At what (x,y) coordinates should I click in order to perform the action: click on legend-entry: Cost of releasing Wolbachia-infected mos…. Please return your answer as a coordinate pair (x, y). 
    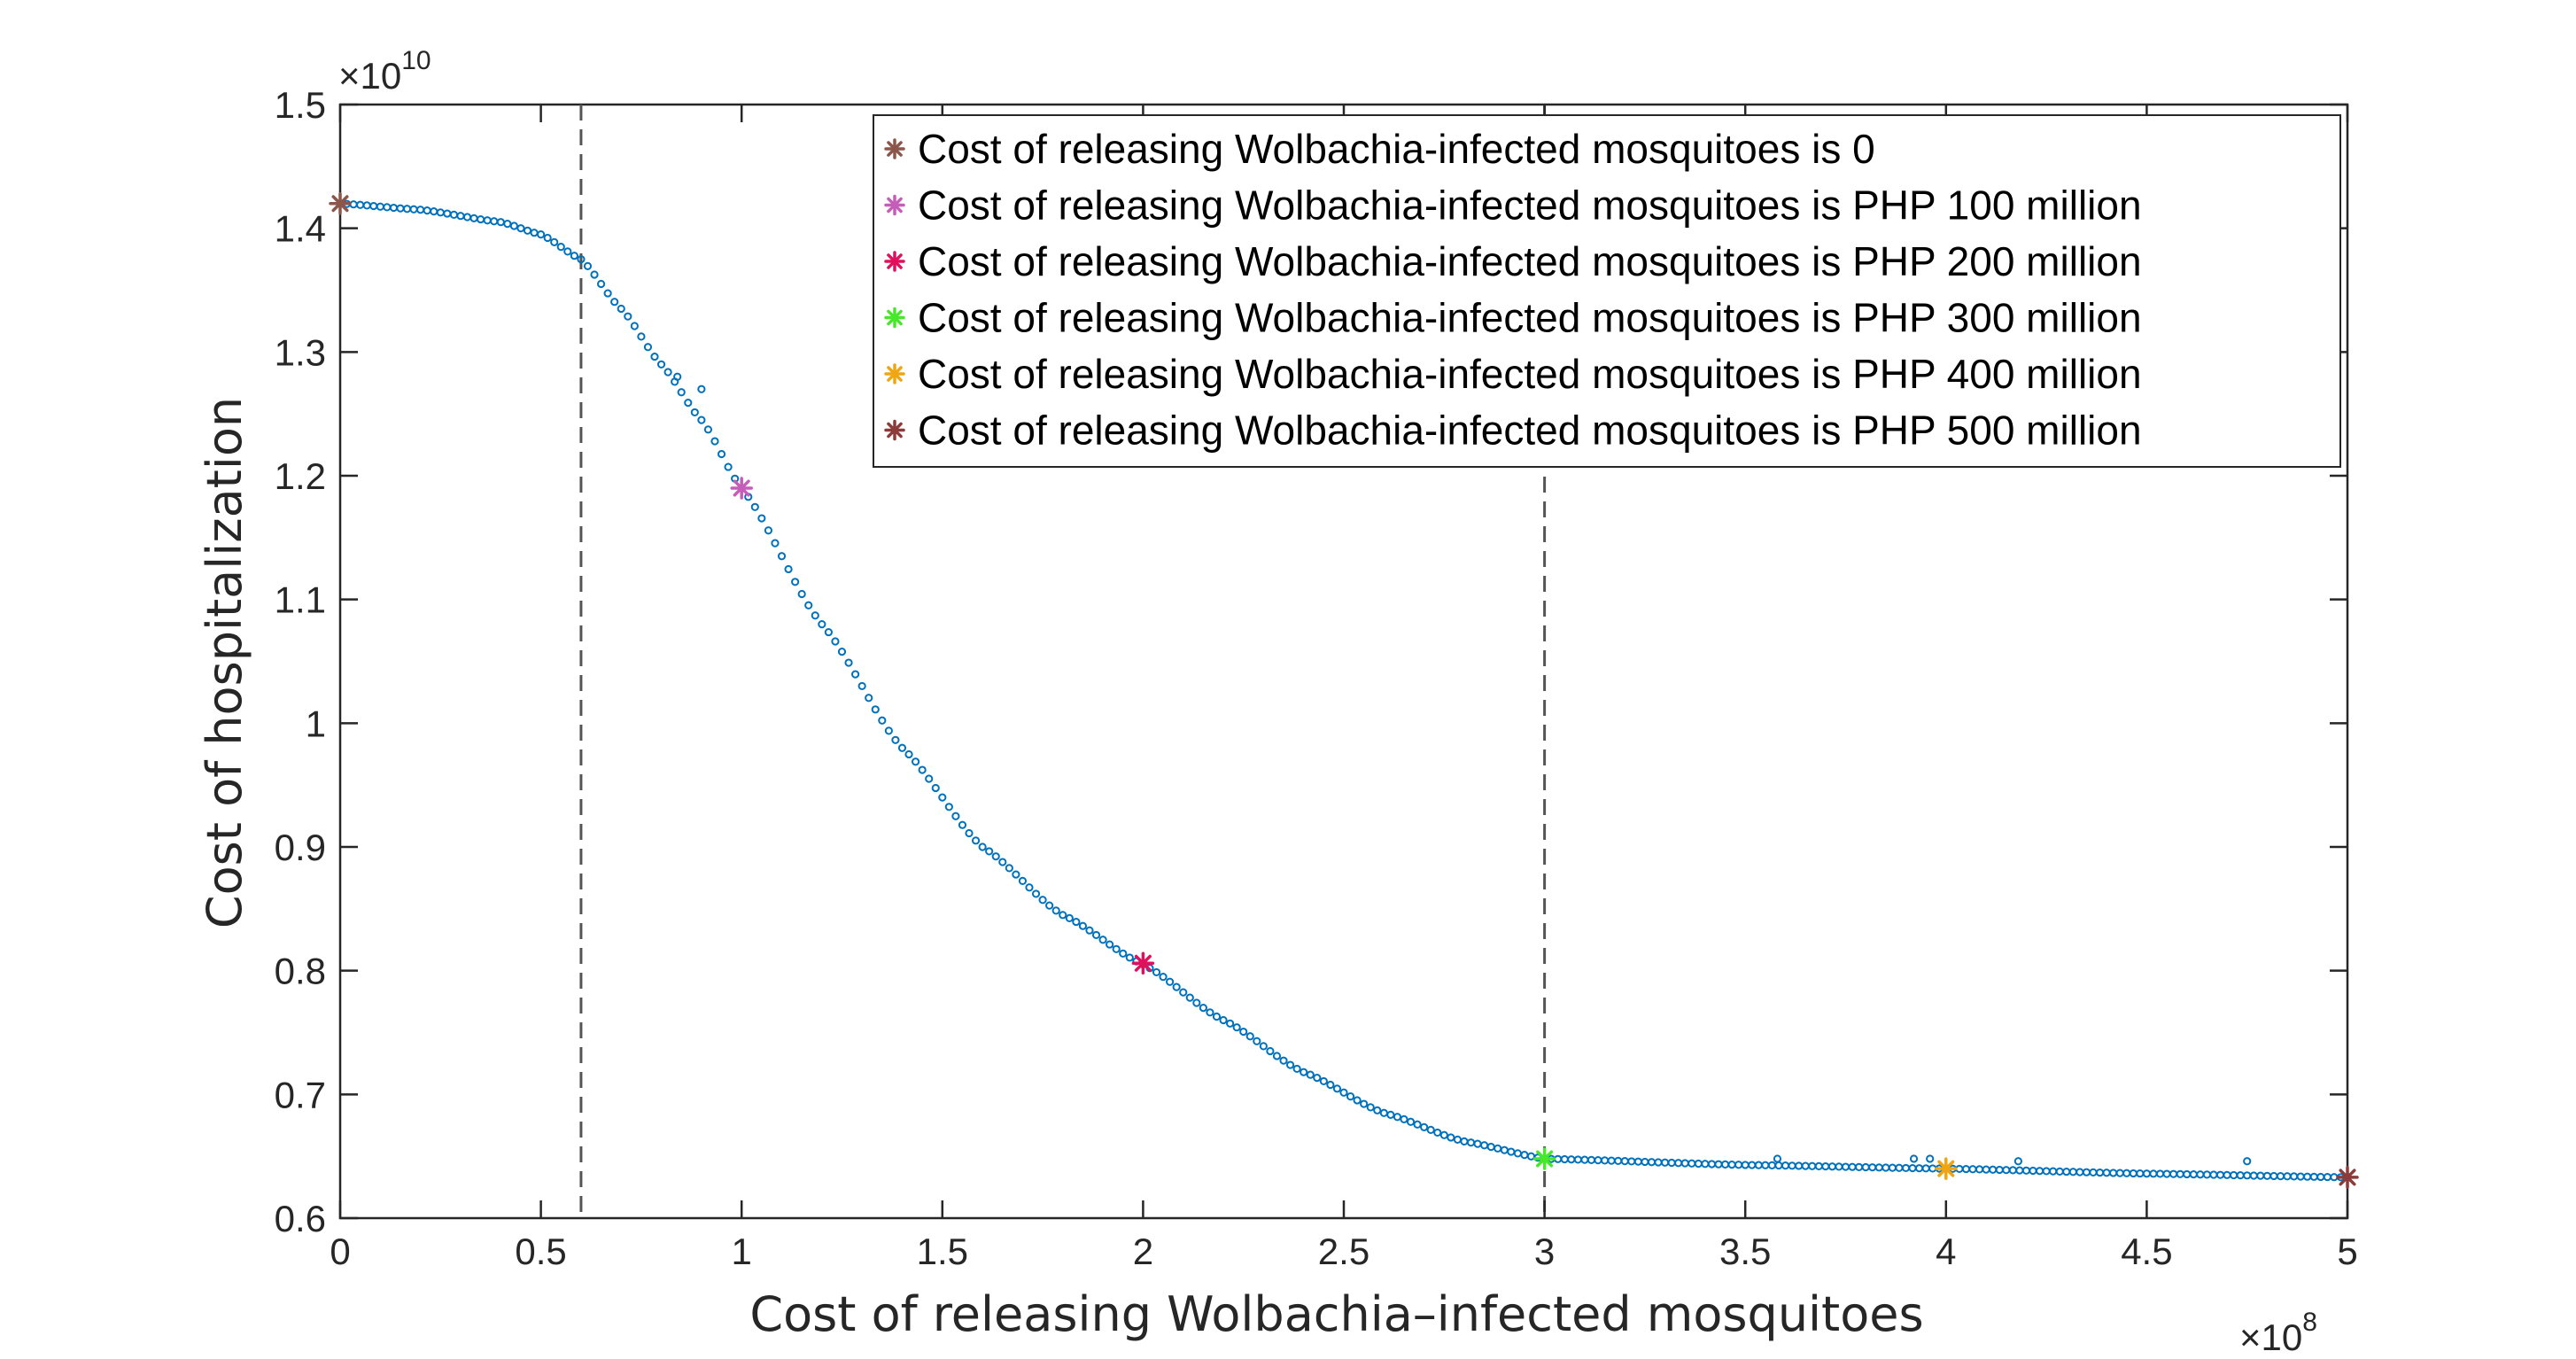
    Looking at the image, I should click on (1530, 205).